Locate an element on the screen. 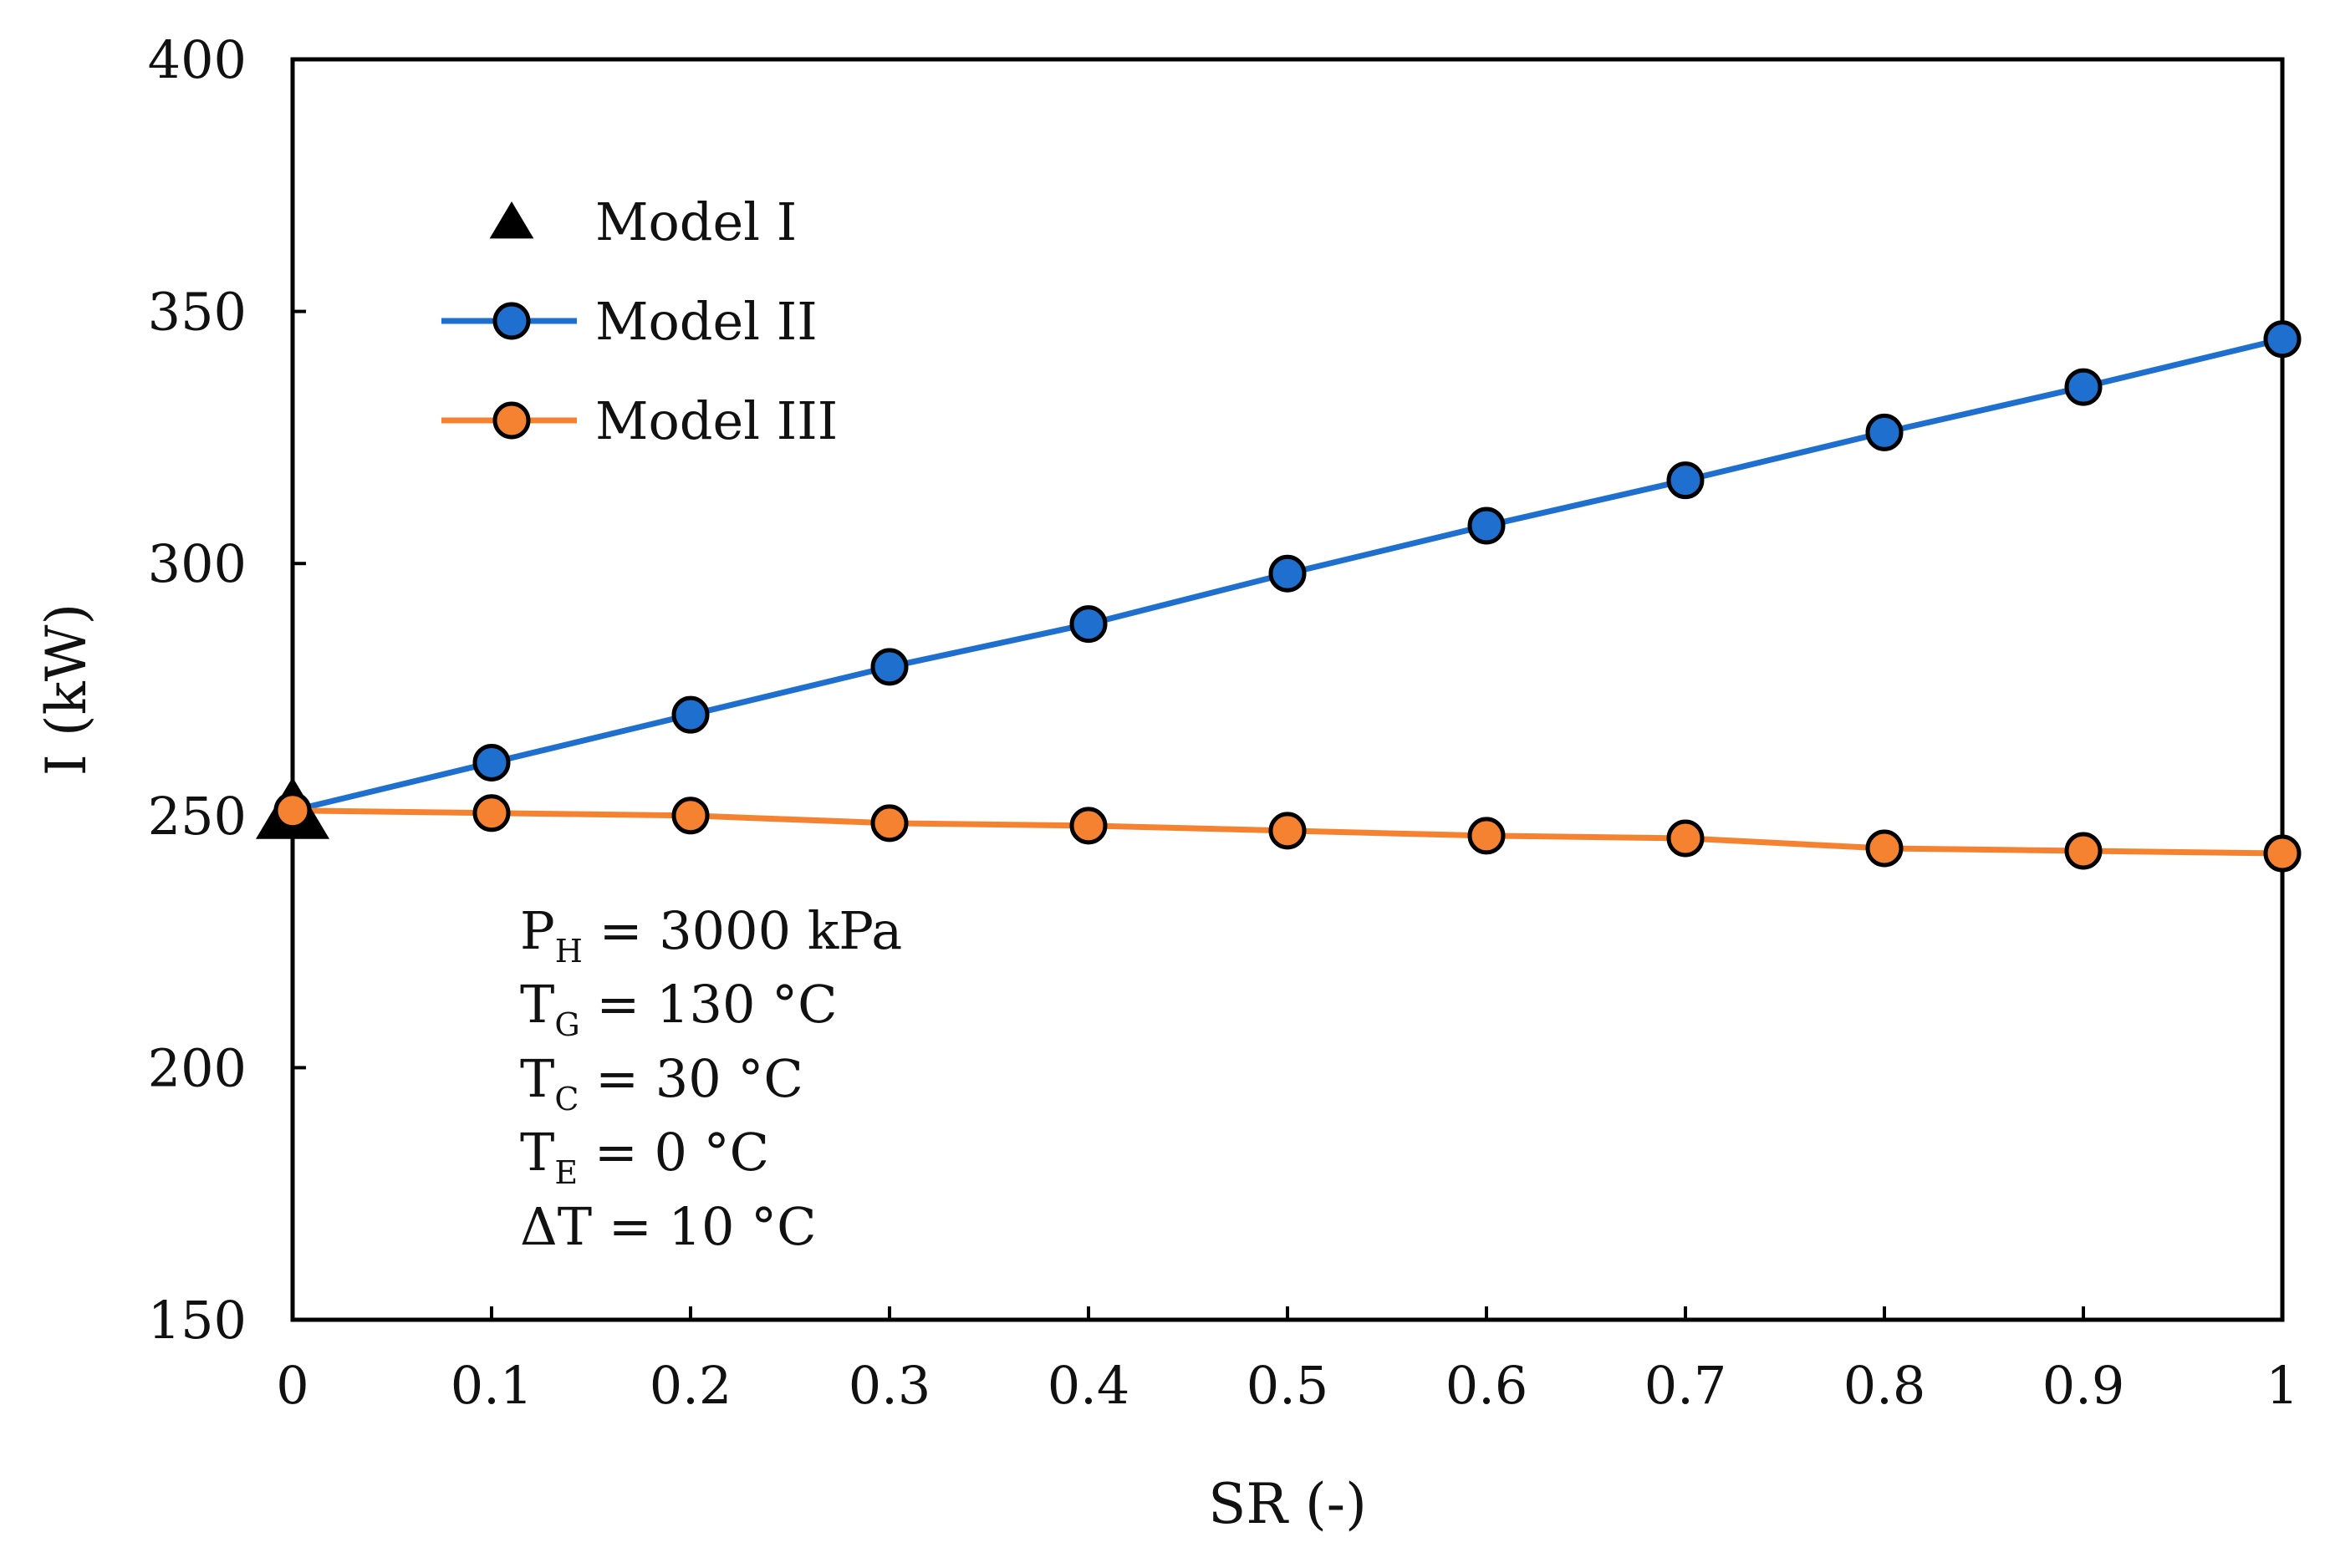  legend-model-iii-label: Model III is located at coordinates (716, 420).